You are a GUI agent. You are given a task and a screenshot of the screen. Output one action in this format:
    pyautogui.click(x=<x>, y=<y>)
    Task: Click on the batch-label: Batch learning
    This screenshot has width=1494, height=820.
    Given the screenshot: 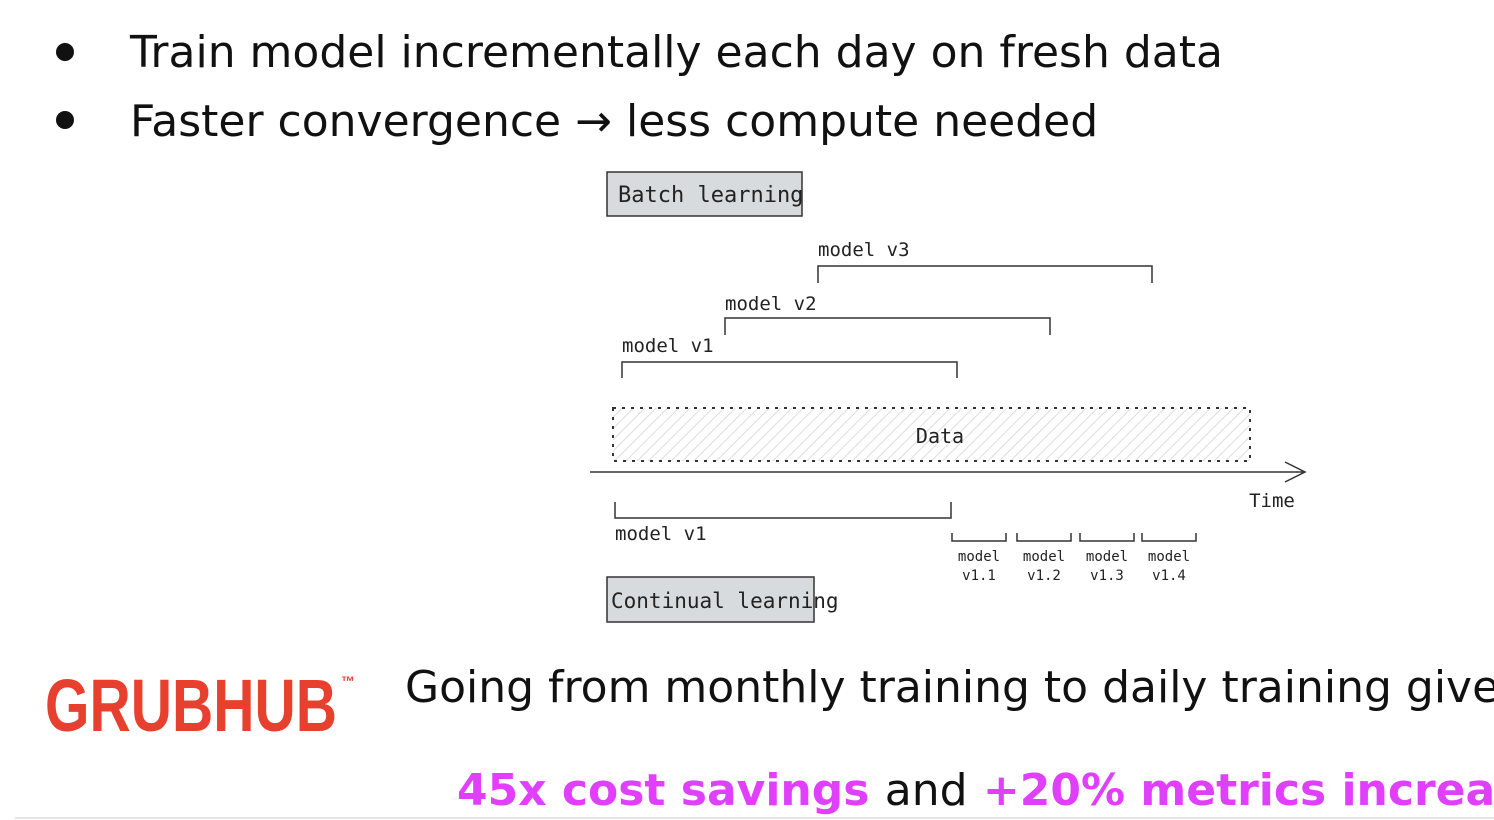 What is the action you would take?
    pyautogui.click(x=710, y=195)
    